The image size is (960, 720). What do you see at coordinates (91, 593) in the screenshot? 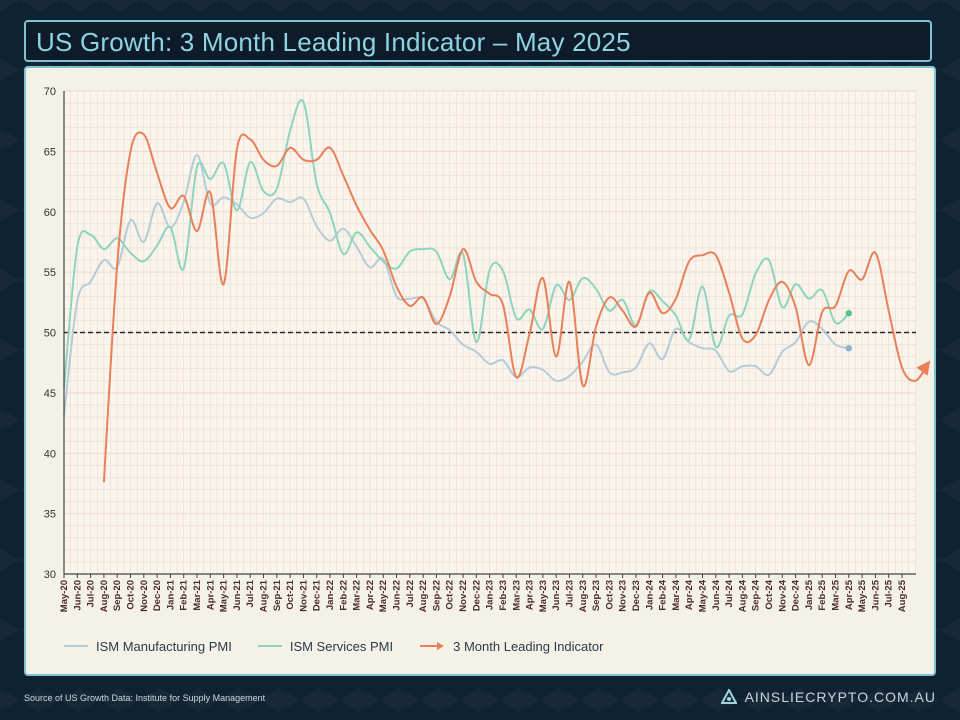
I see `x-tick-label: Jul-20` at bounding box center [91, 593].